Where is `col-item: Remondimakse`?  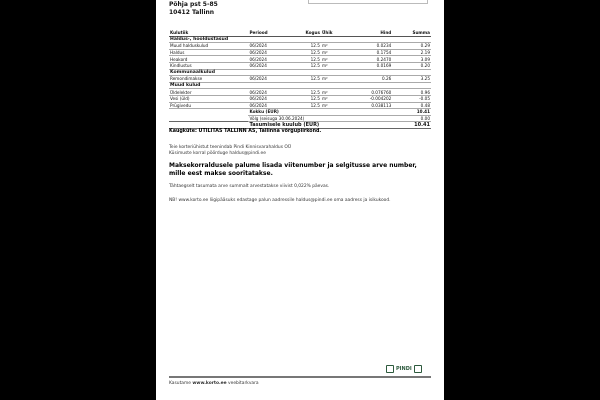 col-item: Remondimakse is located at coordinates (209, 79).